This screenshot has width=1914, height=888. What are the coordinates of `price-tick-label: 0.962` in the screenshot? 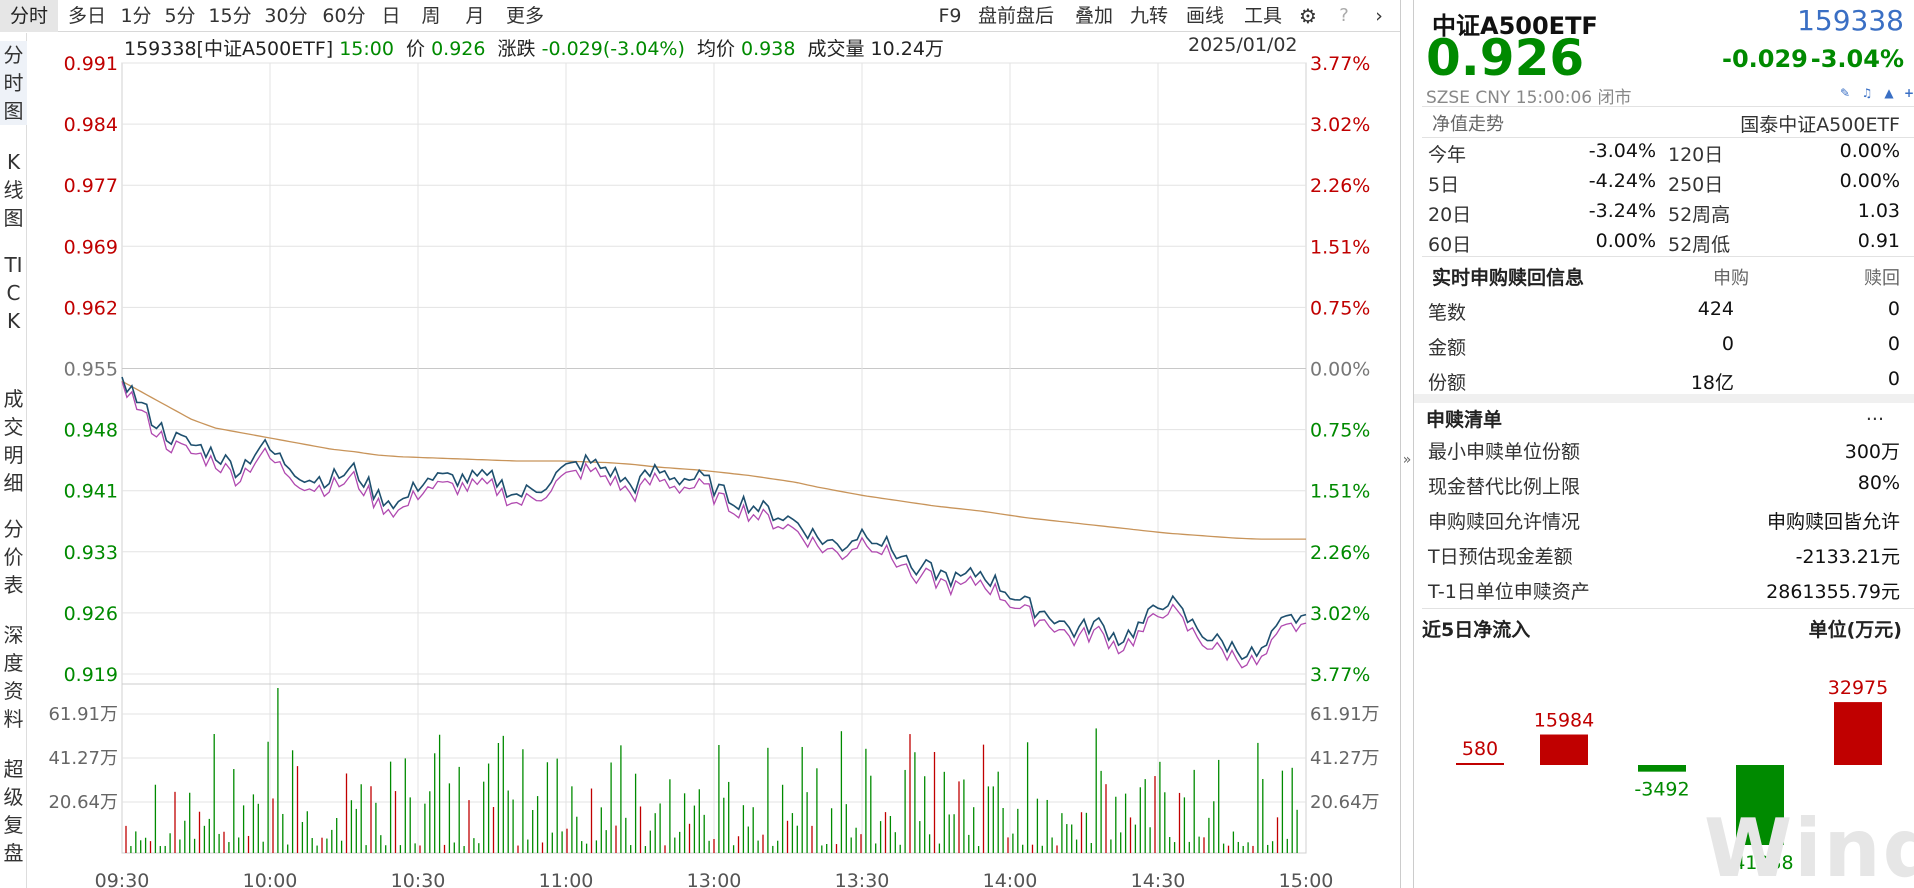 It's located at (91, 308).